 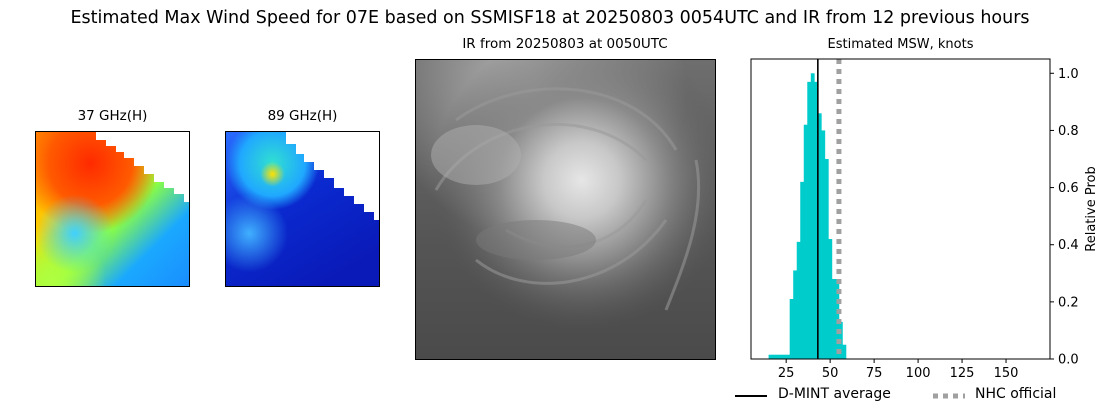 What do you see at coordinates (874, 373) in the screenshot?
I see `x-tick-label: 75` at bounding box center [874, 373].